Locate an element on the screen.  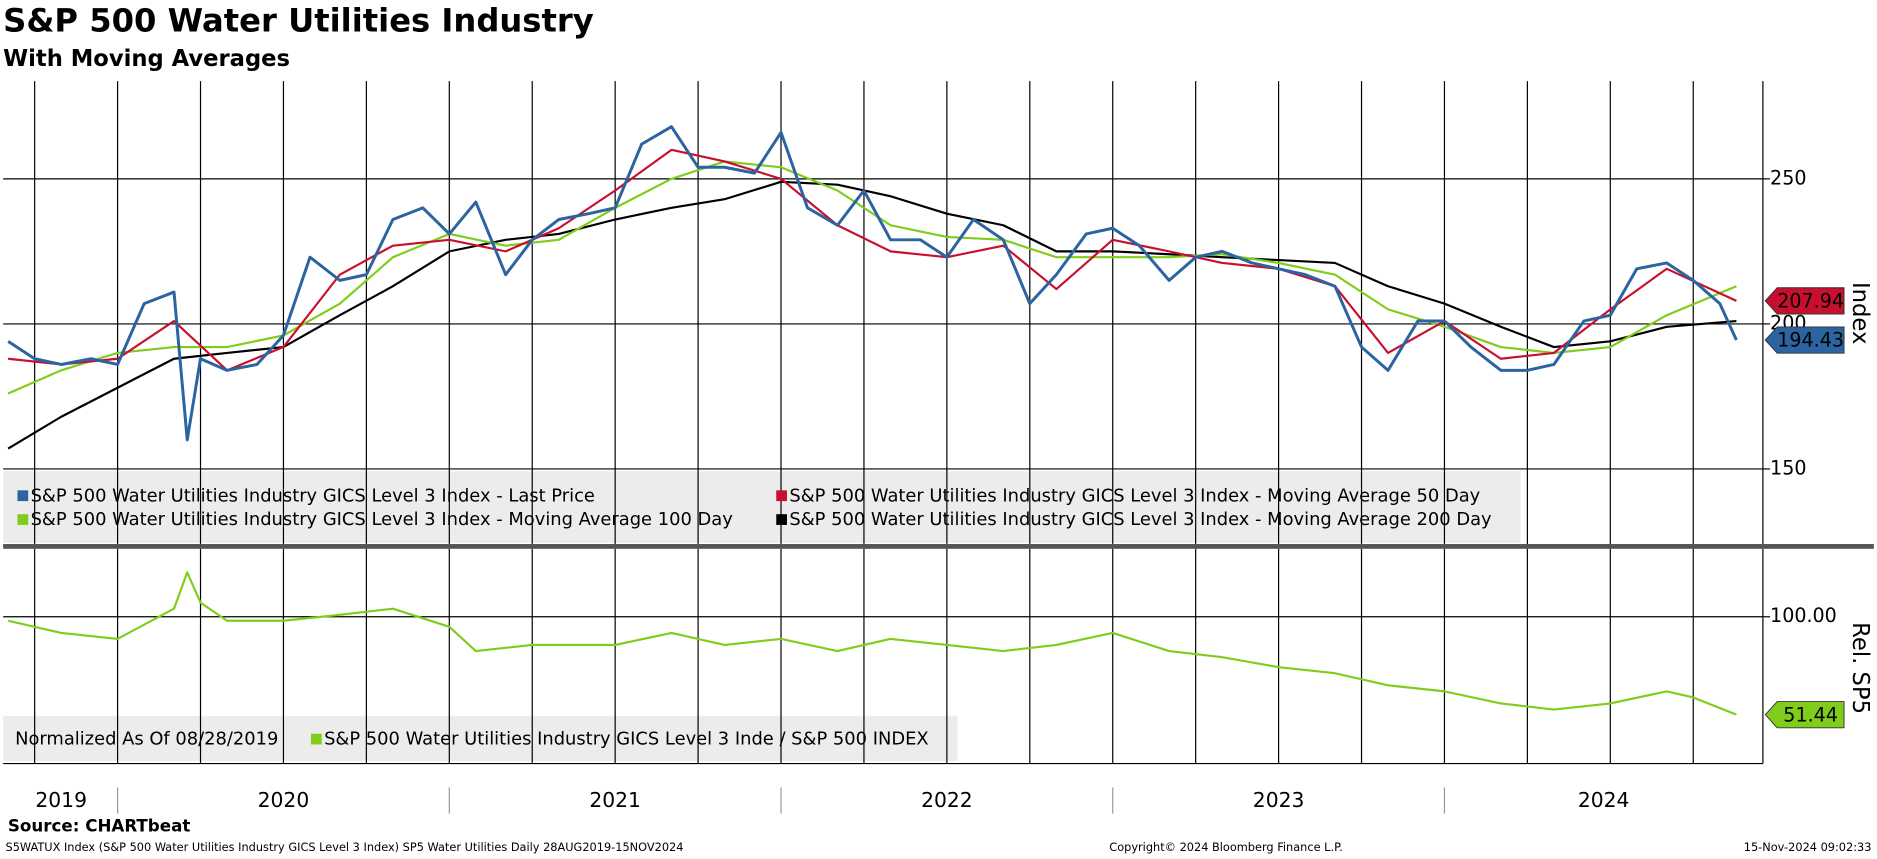
y-tick-label: 250 is located at coordinates (1788, 178).